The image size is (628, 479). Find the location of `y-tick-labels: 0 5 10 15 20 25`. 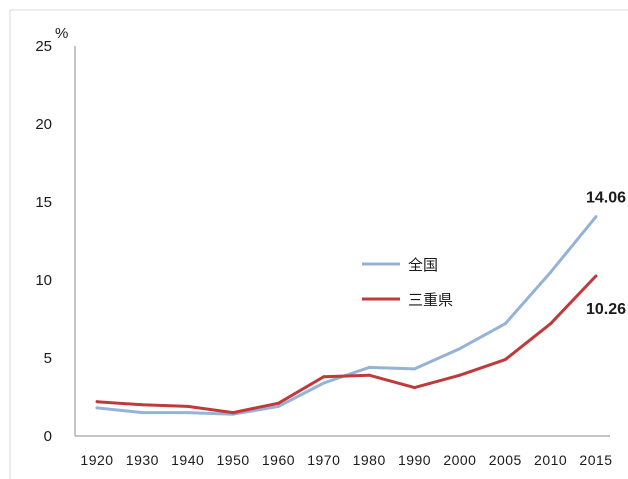

y-tick-labels: 0 5 10 15 20 25 is located at coordinates (43, 241).